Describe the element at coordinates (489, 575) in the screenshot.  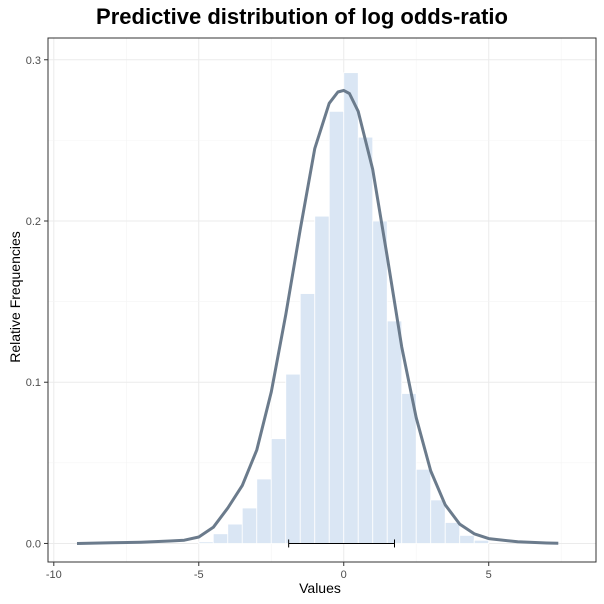
I see `x-tick-label: 5` at that location.